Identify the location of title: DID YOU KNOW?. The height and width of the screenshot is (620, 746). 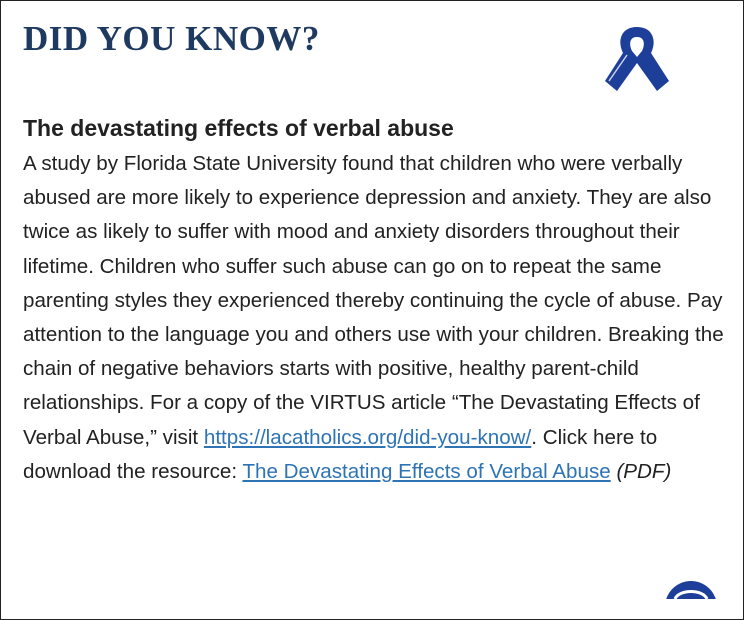
(171, 38).